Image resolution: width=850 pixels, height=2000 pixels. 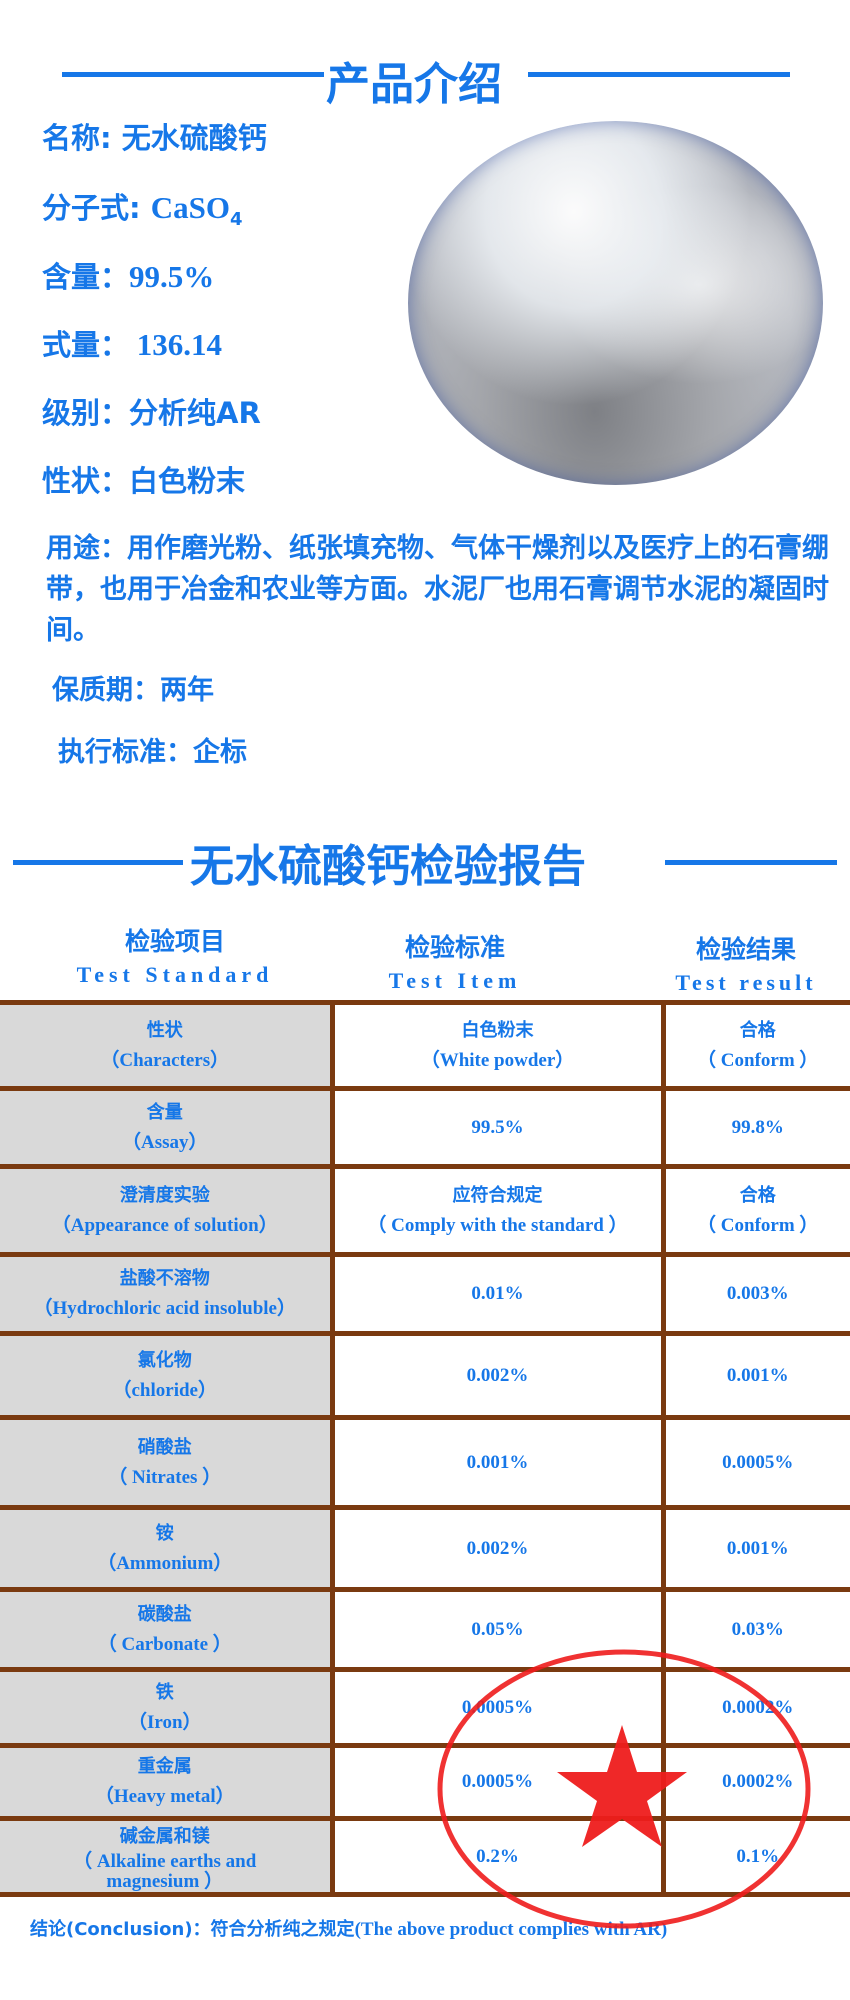 I want to click on cell-item: 重金属 （Heavy metal）, so click(x=167, y=1782).